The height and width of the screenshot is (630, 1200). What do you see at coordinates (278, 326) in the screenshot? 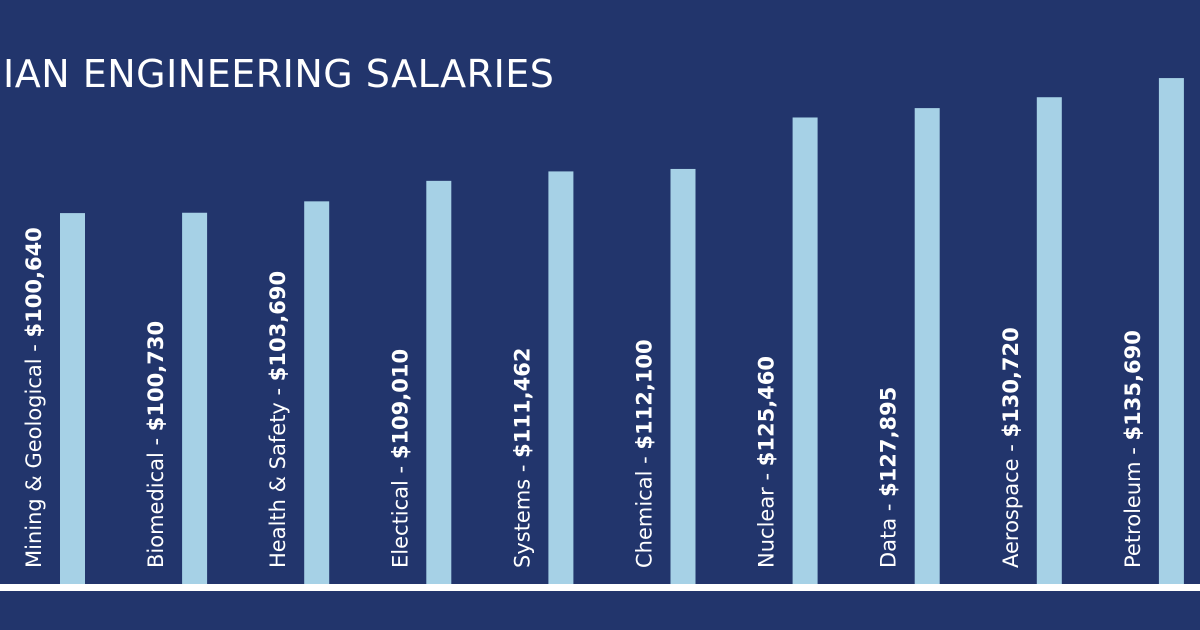
I see `value-label: $103,690` at bounding box center [278, 326].